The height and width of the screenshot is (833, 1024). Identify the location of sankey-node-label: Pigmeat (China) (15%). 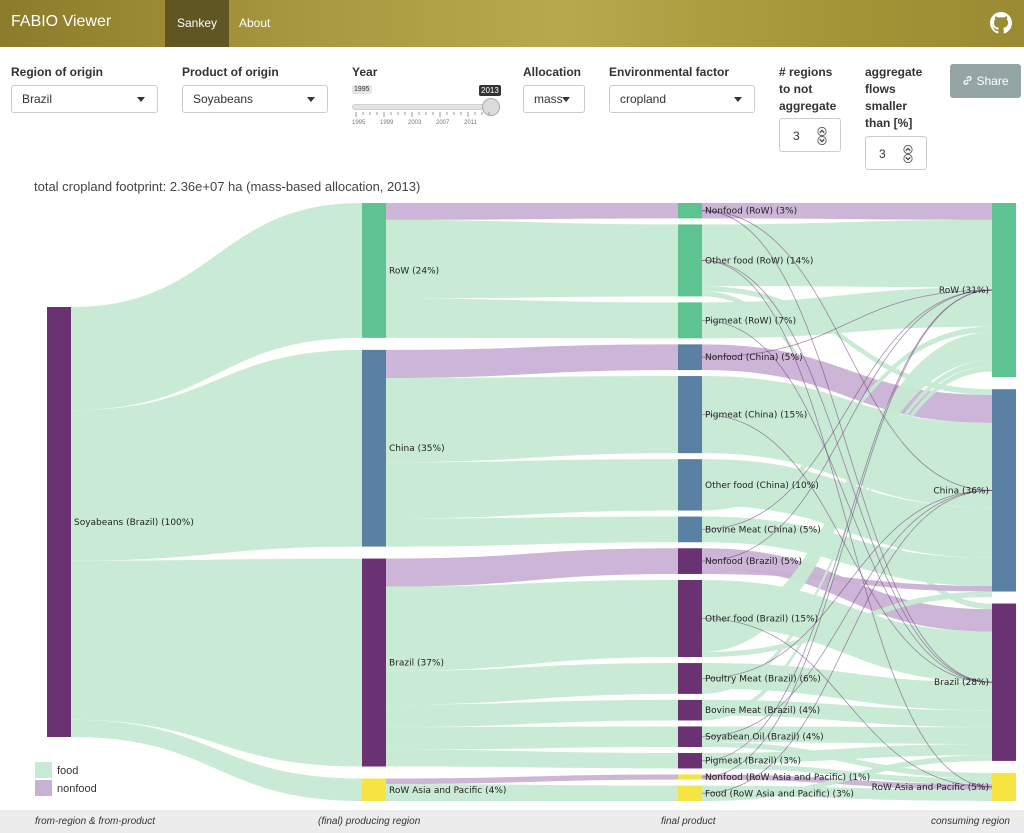
(756, 416).